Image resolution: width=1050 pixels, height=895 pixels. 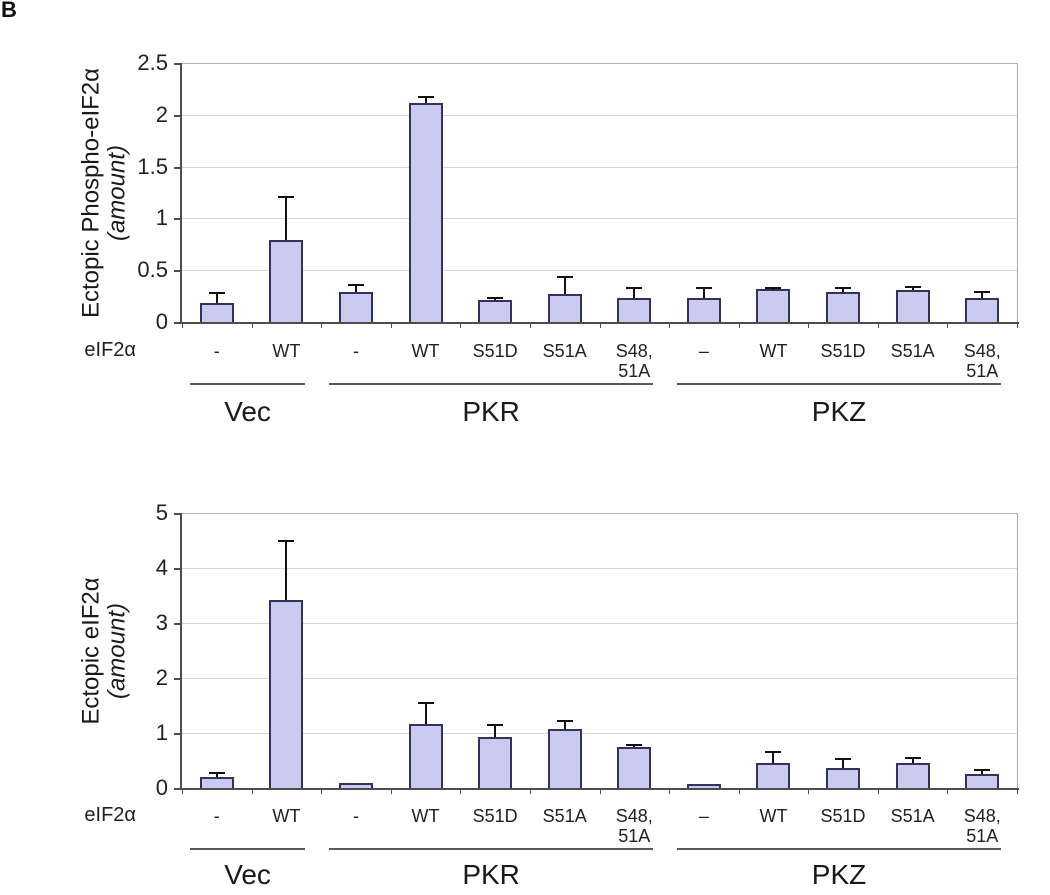 What do you see at coordinates (247, 411) in the screenshot?
I see `group-label: Vec` at bounding box center [247, 411].